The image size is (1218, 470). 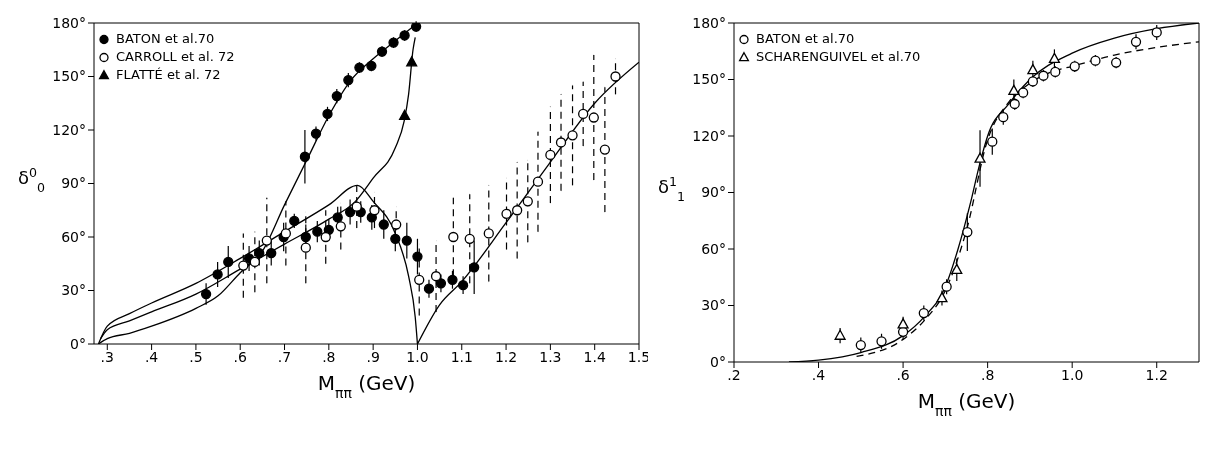 What do you see at coordinates (196, 356) in the screenshot?
I see `x-tick-label: .5` at bounding box center [196, 356].